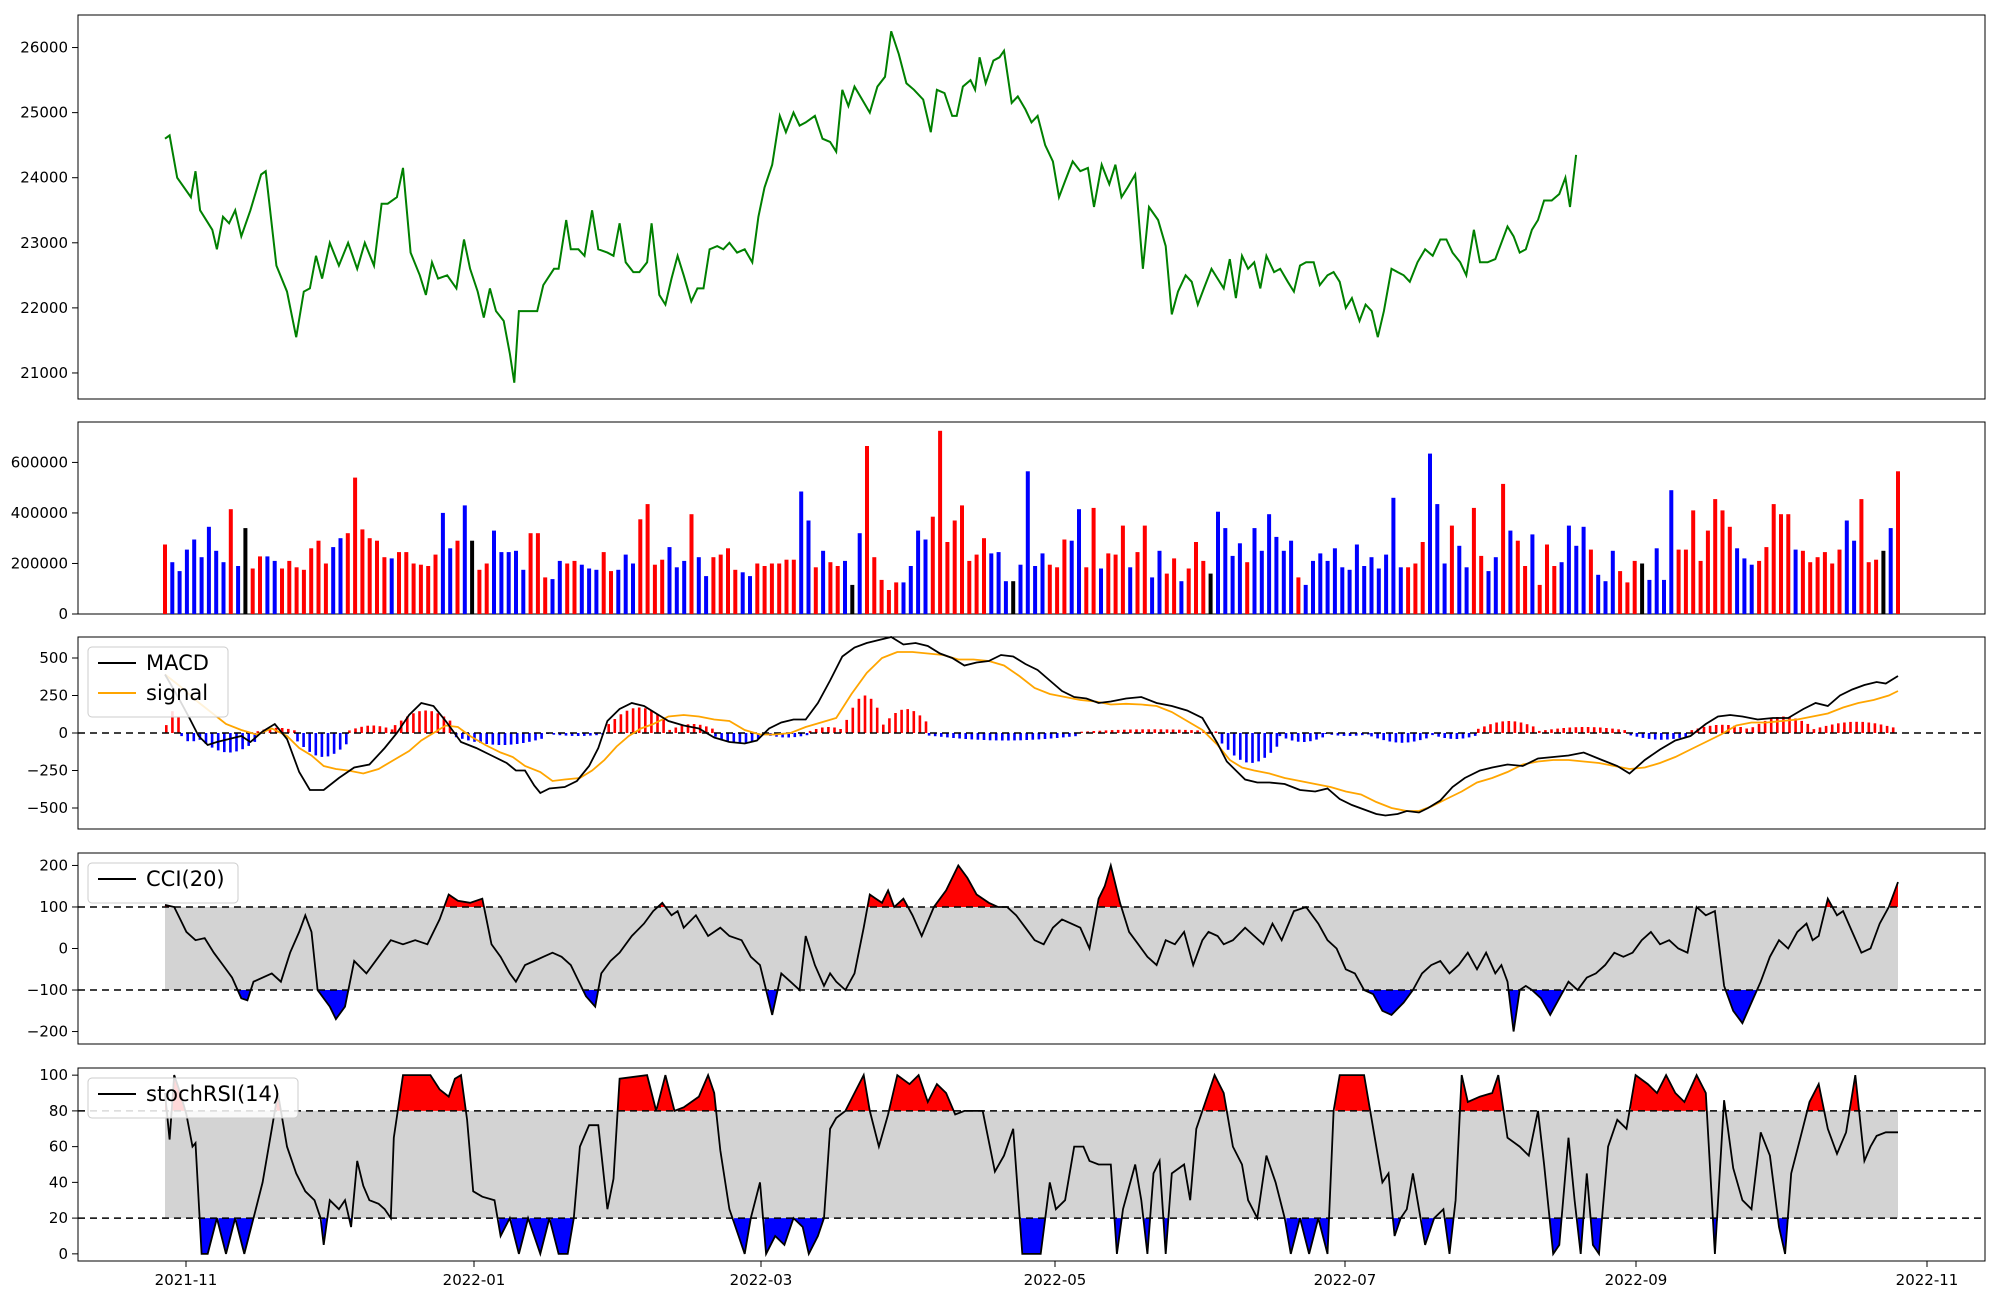  Describe the element at coordinates (1031, 1164) in the screenshot. I see `stochrsi-band` at that location.